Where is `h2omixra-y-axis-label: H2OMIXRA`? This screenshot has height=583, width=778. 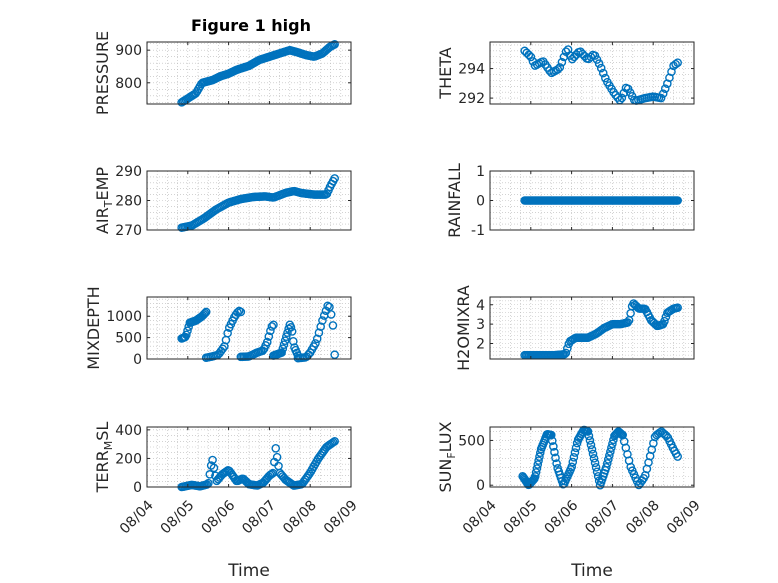 h2omixra-y-axis-label: H2OMIXRA is located at coordinates (463, 328).